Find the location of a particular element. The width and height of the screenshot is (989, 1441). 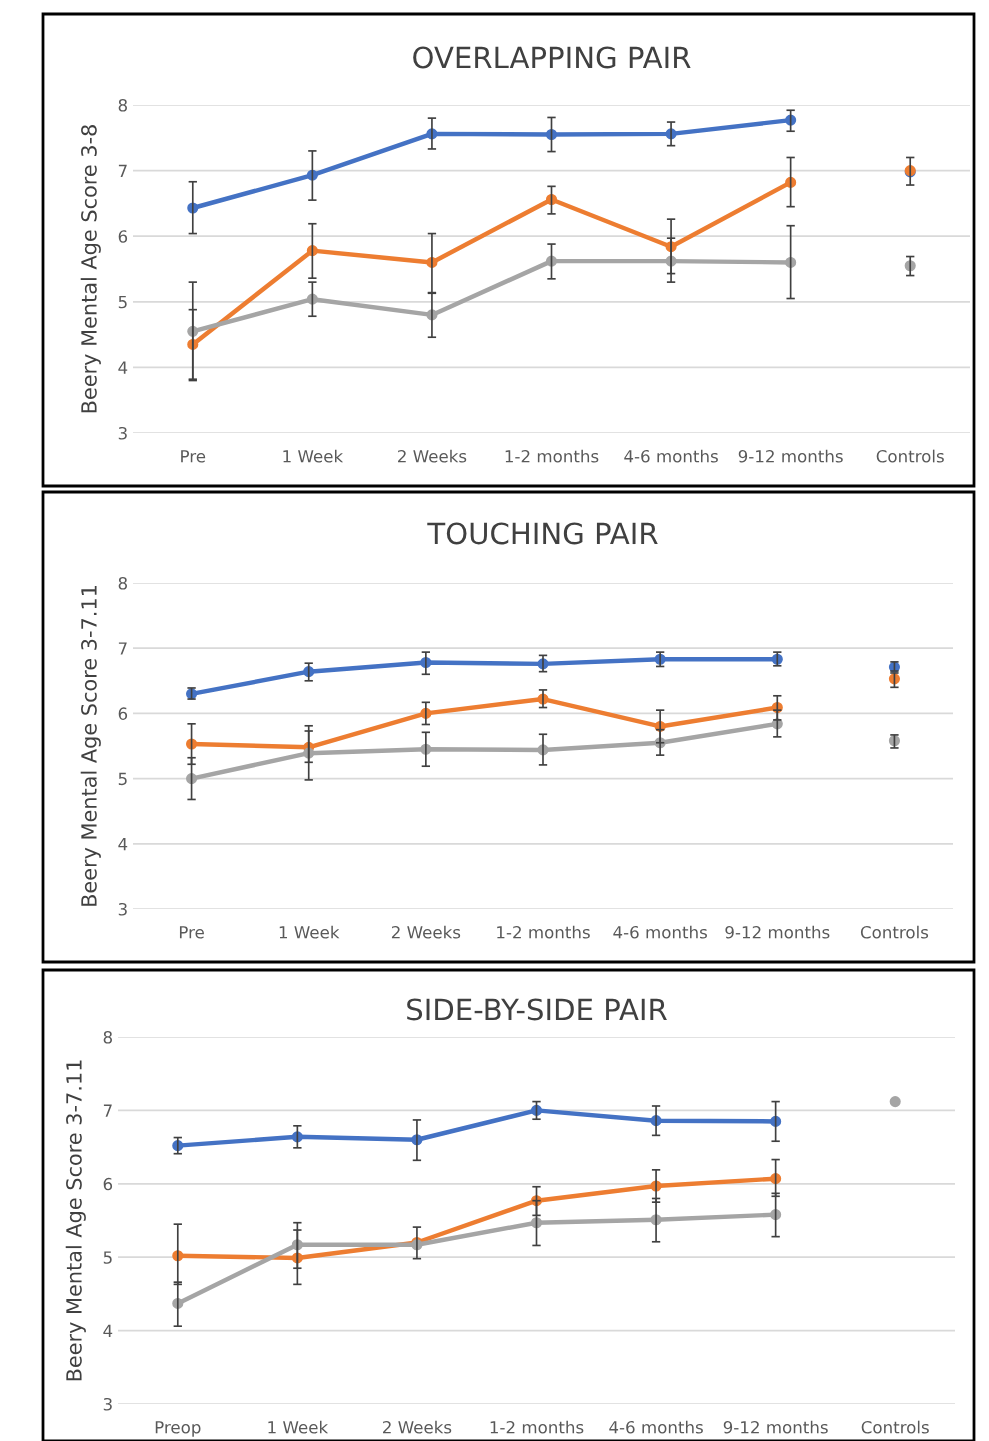

chart-title: SIDE-BY-SIDE PAIR is located at coordinates (537, 1009).